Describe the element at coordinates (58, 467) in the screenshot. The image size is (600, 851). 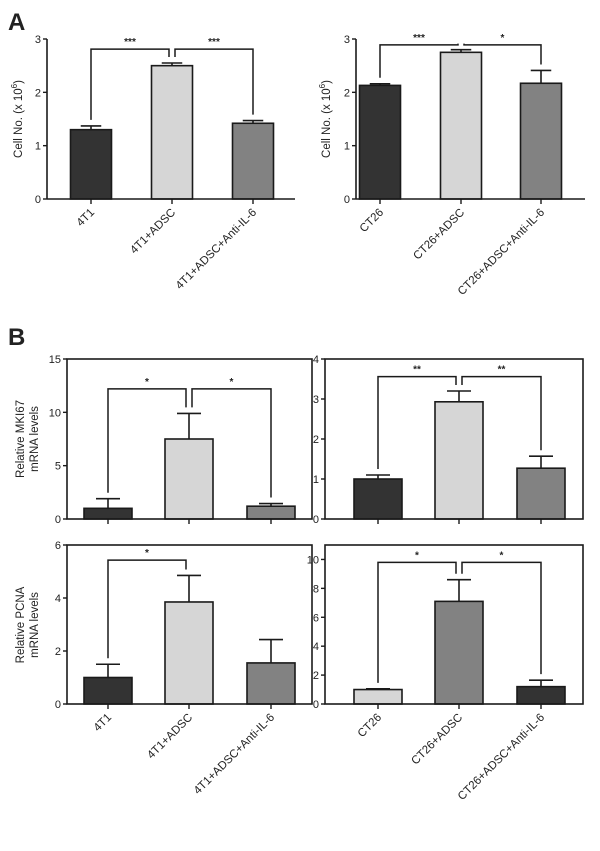
I see `y-tick-label: 5` at that location.